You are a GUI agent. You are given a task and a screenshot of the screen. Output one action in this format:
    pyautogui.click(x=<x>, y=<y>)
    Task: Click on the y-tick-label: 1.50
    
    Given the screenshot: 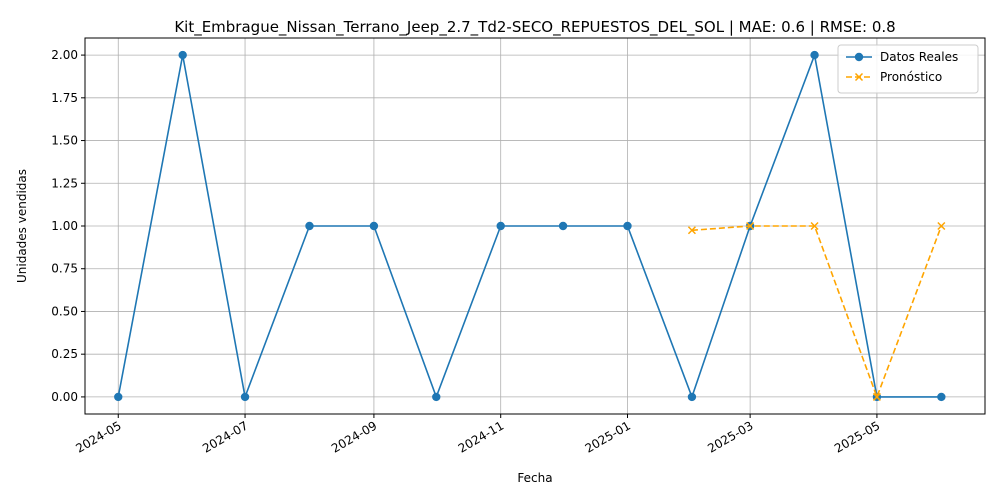 What is the action you would take?
    pyautogui.click(x=64, y=141)
    